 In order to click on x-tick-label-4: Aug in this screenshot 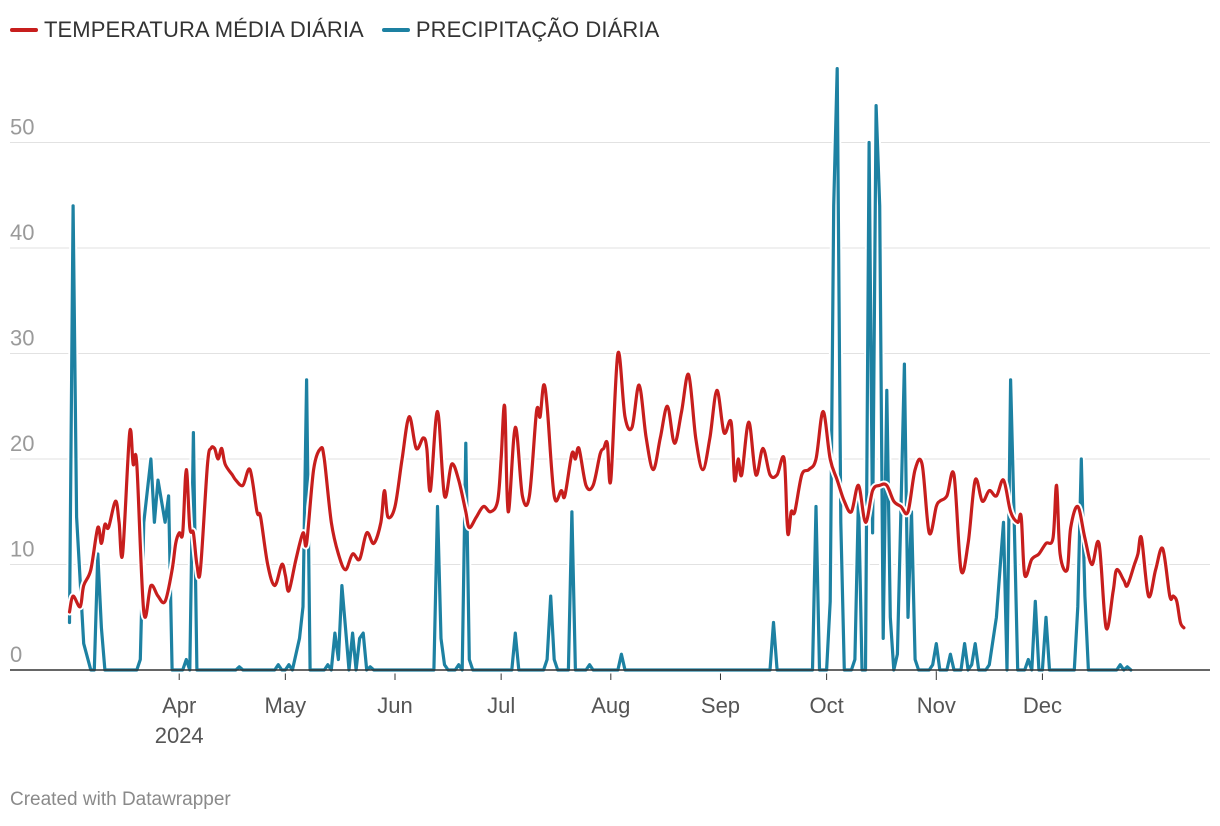, I will do `click(610, 705)`.